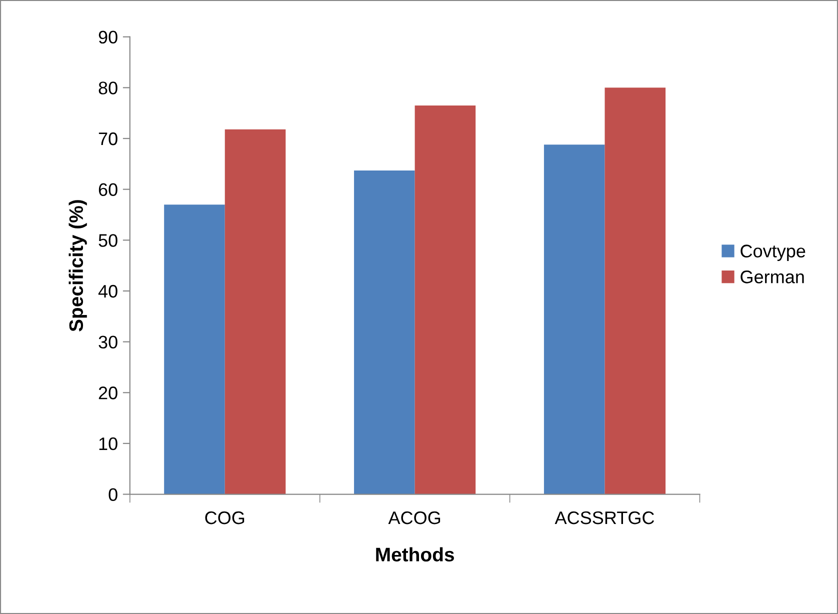 This screenshot has width=838, height=614. I want to click on y-tick-label: 60, so click(108, 189).